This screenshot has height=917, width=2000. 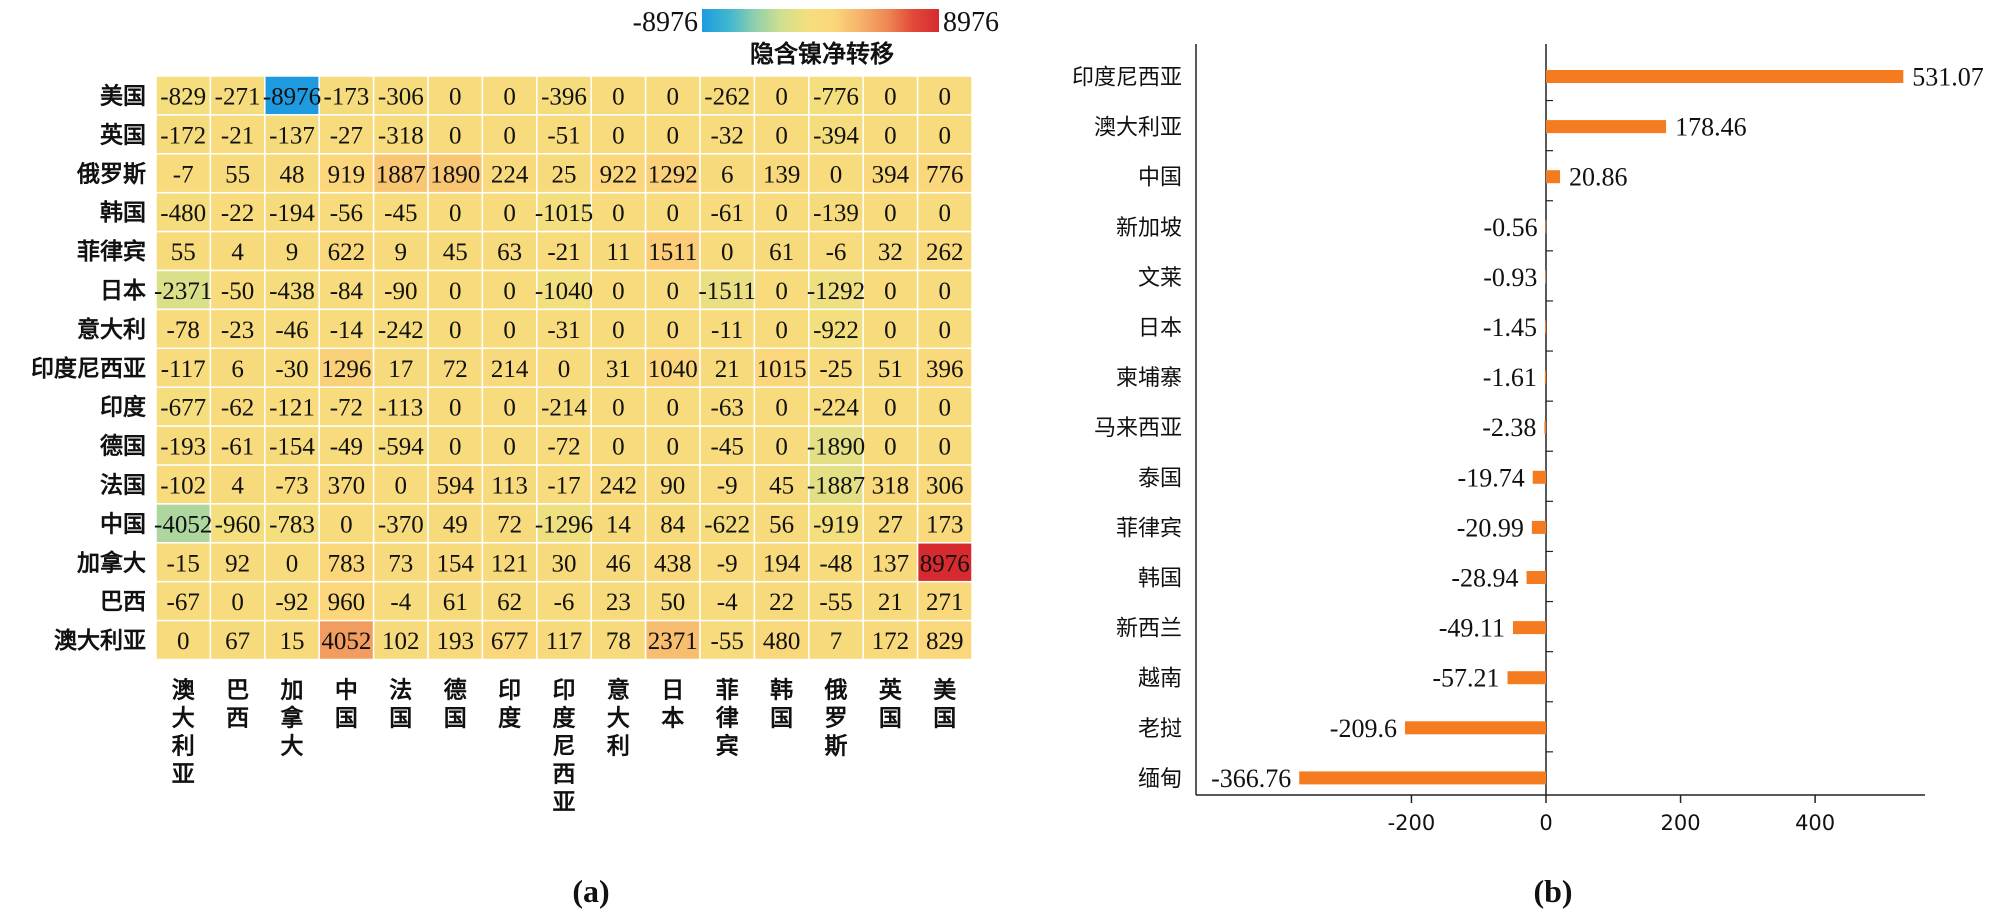 I want to click on heatmap-row-label: 韩国, so click(x=123, y=212).